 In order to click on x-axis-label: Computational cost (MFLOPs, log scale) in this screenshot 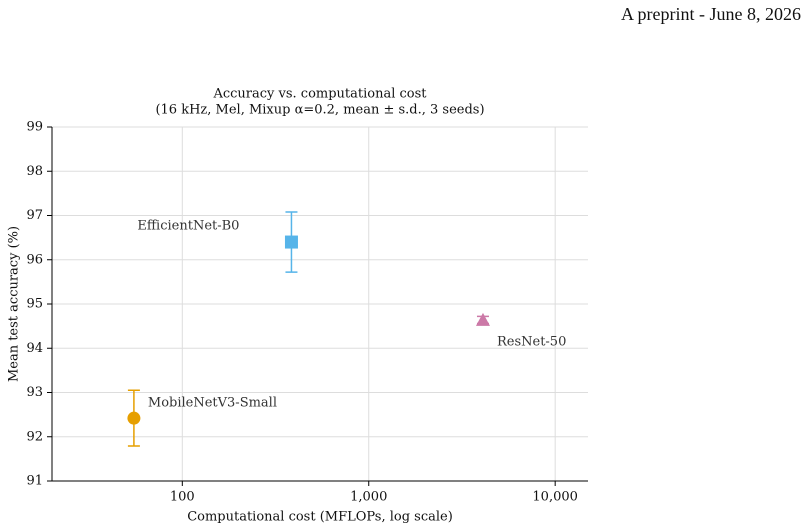, I will do `click(320, 517)`.